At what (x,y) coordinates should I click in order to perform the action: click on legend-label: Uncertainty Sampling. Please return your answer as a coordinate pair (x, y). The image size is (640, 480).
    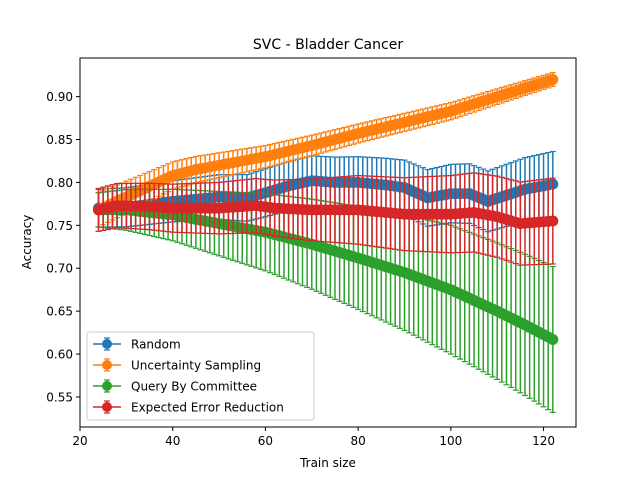
    Looking at the image, I should click on (196, 366).